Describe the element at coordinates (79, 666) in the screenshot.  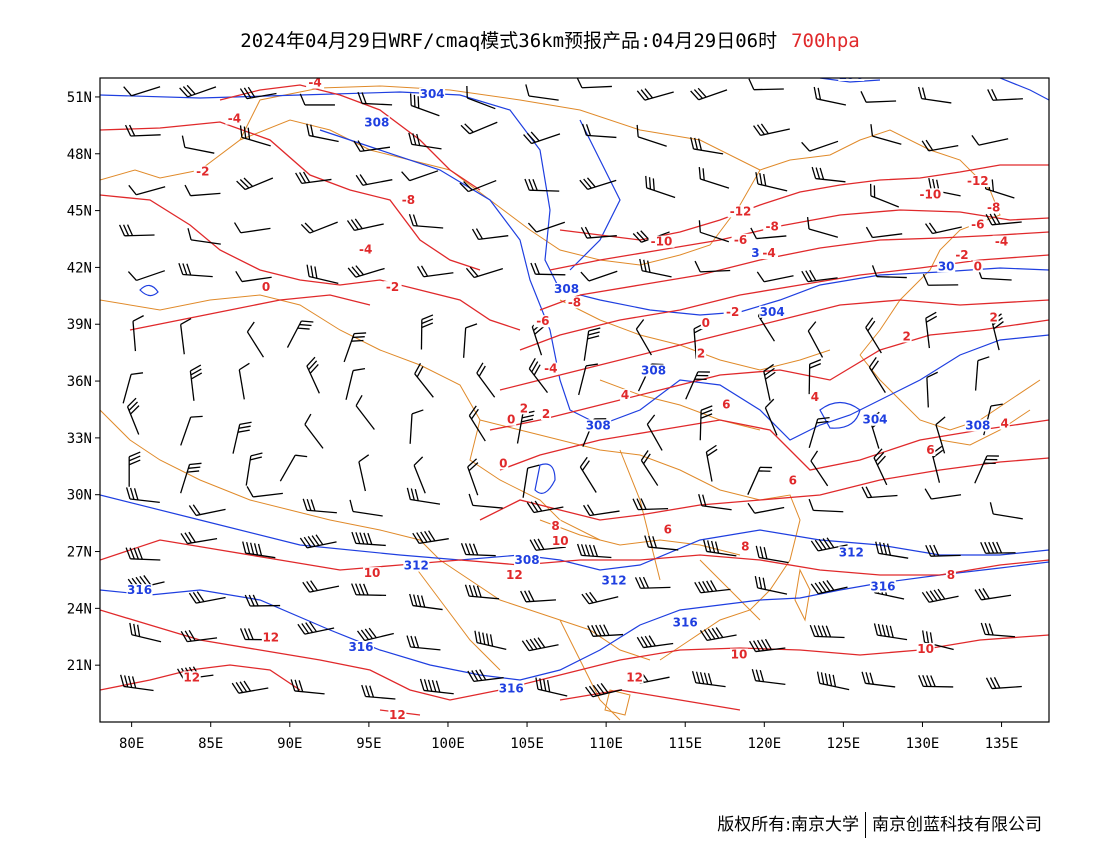
I see `lat-tick-label: 21N` at that location.